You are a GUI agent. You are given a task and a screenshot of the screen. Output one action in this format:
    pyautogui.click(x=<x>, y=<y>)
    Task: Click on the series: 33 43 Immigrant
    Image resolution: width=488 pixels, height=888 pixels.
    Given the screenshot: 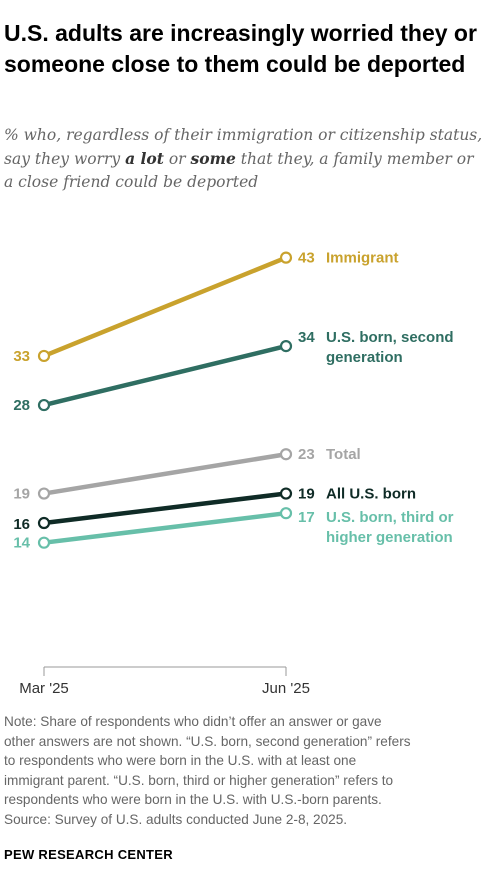 What is the action you would take?
    pyautogui.click(x=205, y=307)
    